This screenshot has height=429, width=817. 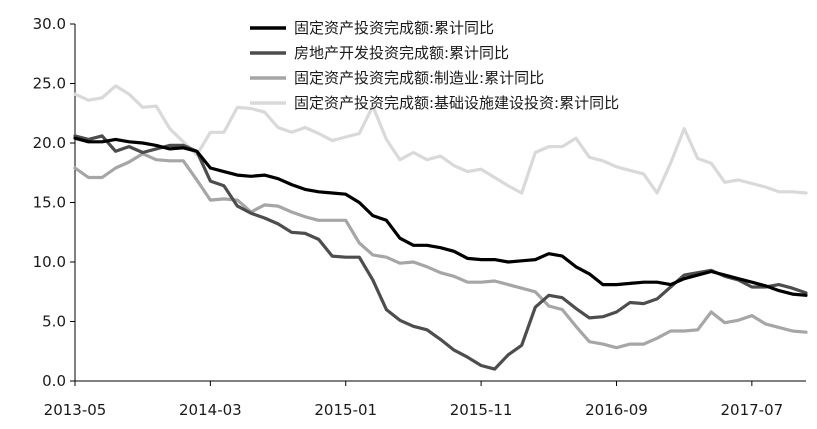 I want to click on y-tick-label: 10.0, so click(x=49, y=262).